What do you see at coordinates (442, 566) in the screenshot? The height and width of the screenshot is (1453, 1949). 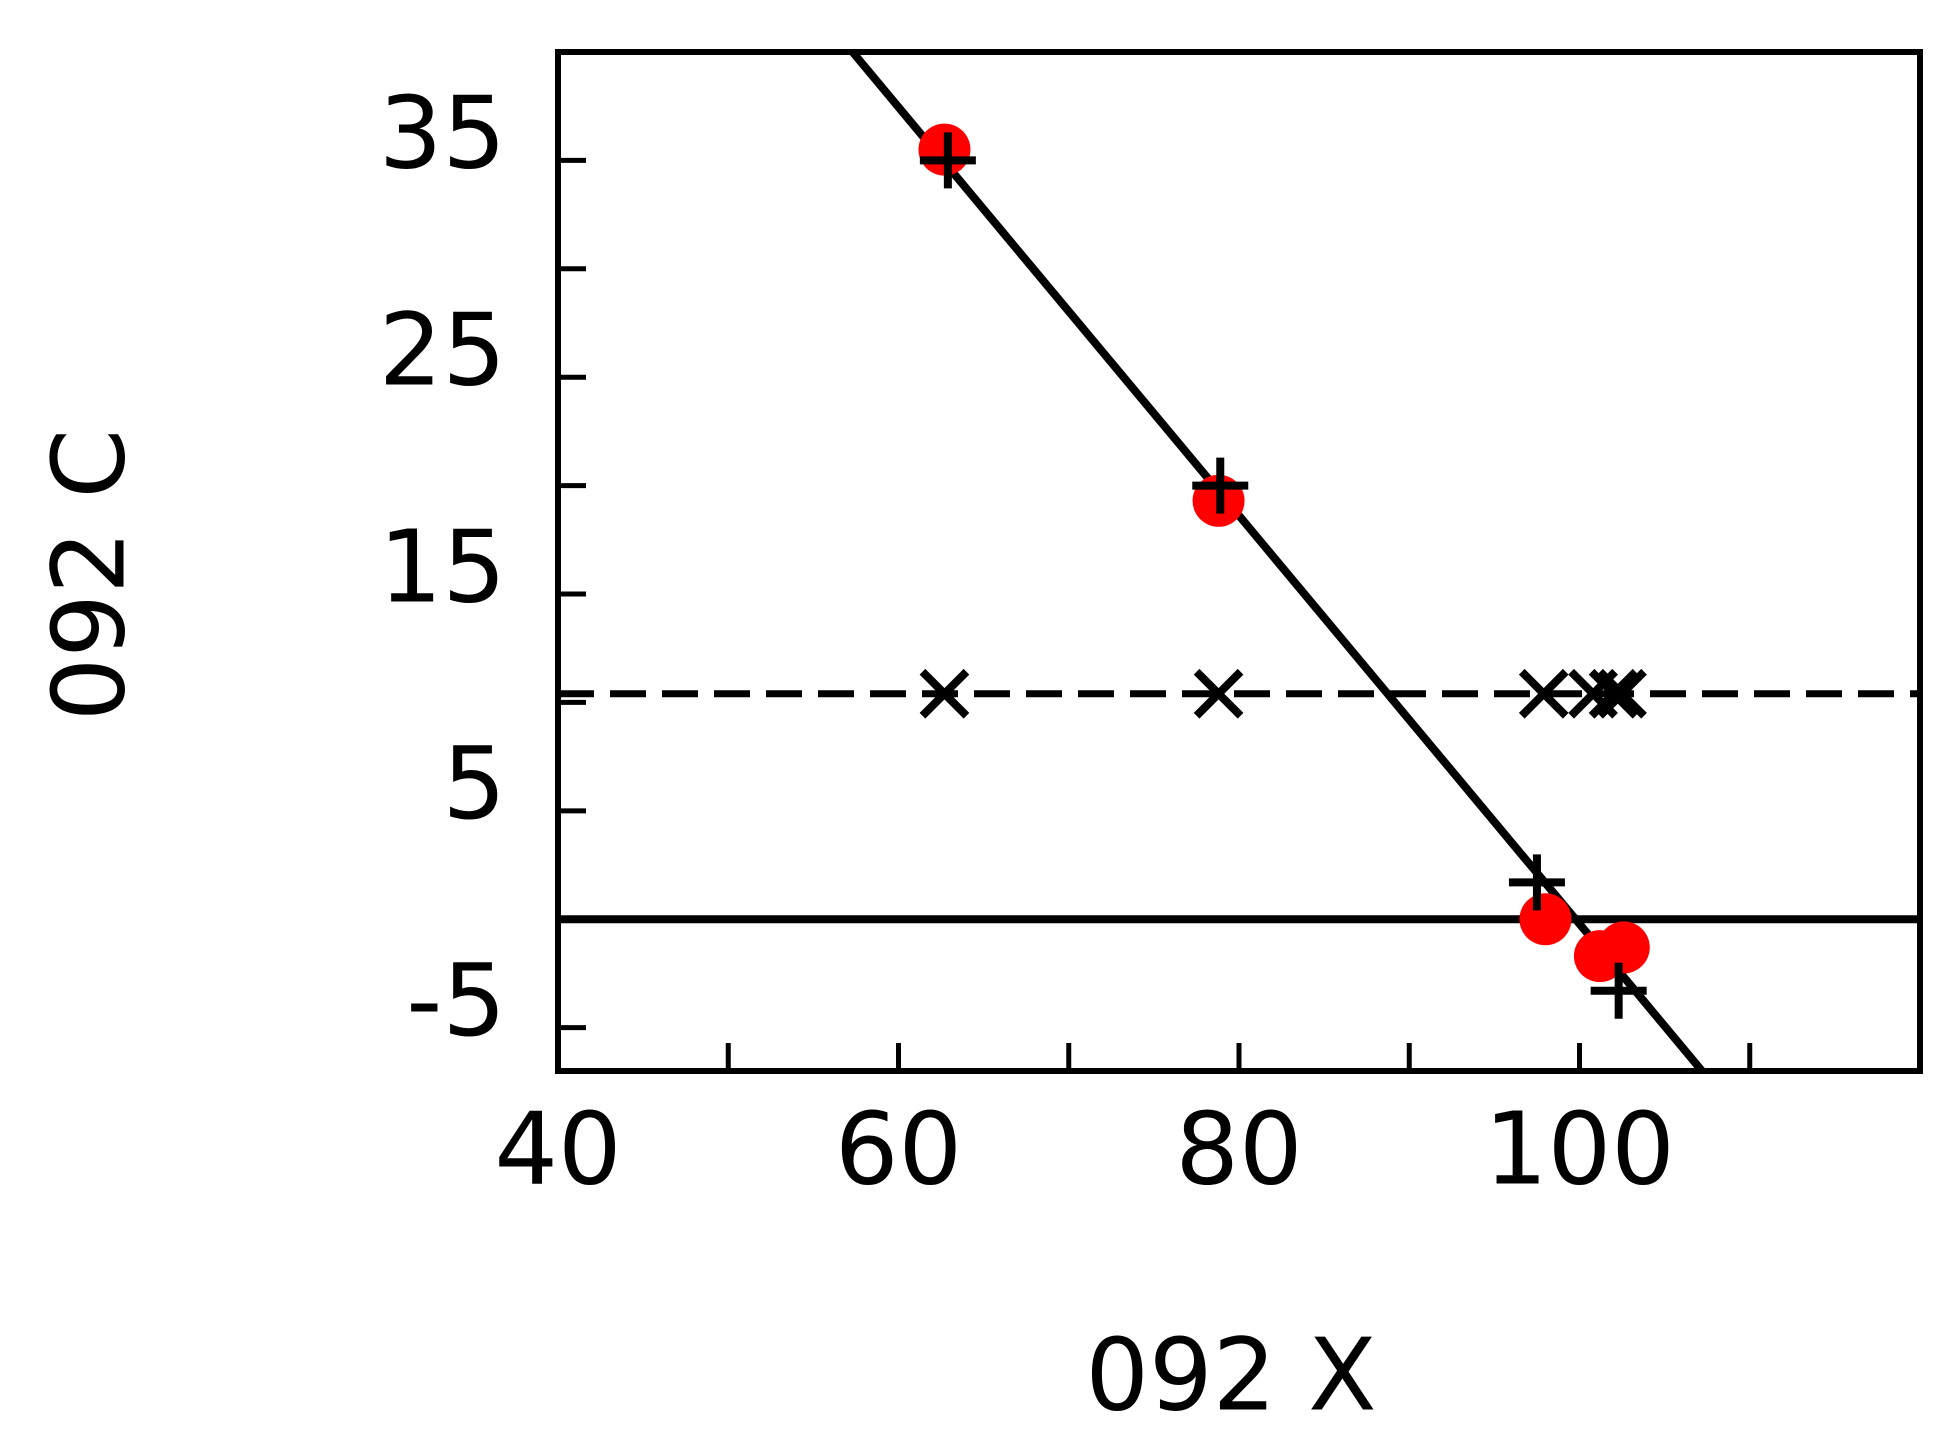 I see `y-tick-label: 15` at bounding box center [442, 566].